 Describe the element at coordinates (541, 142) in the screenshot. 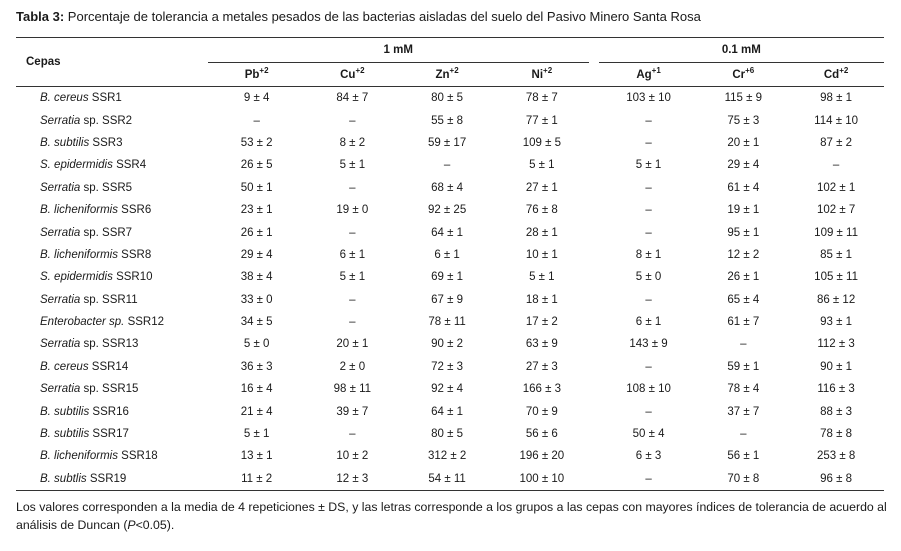

I see `value-cell-ni: 109 ± 5` at that location.